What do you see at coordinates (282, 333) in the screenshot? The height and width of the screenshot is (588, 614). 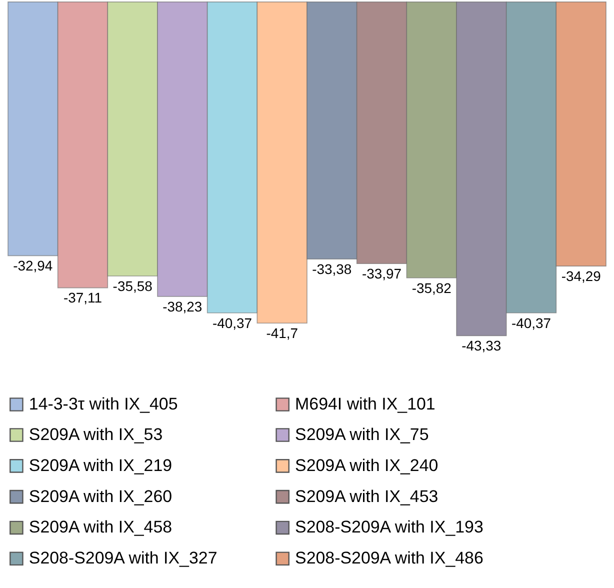 I see `data-label: -41,7` at bounding box center [282, 333].